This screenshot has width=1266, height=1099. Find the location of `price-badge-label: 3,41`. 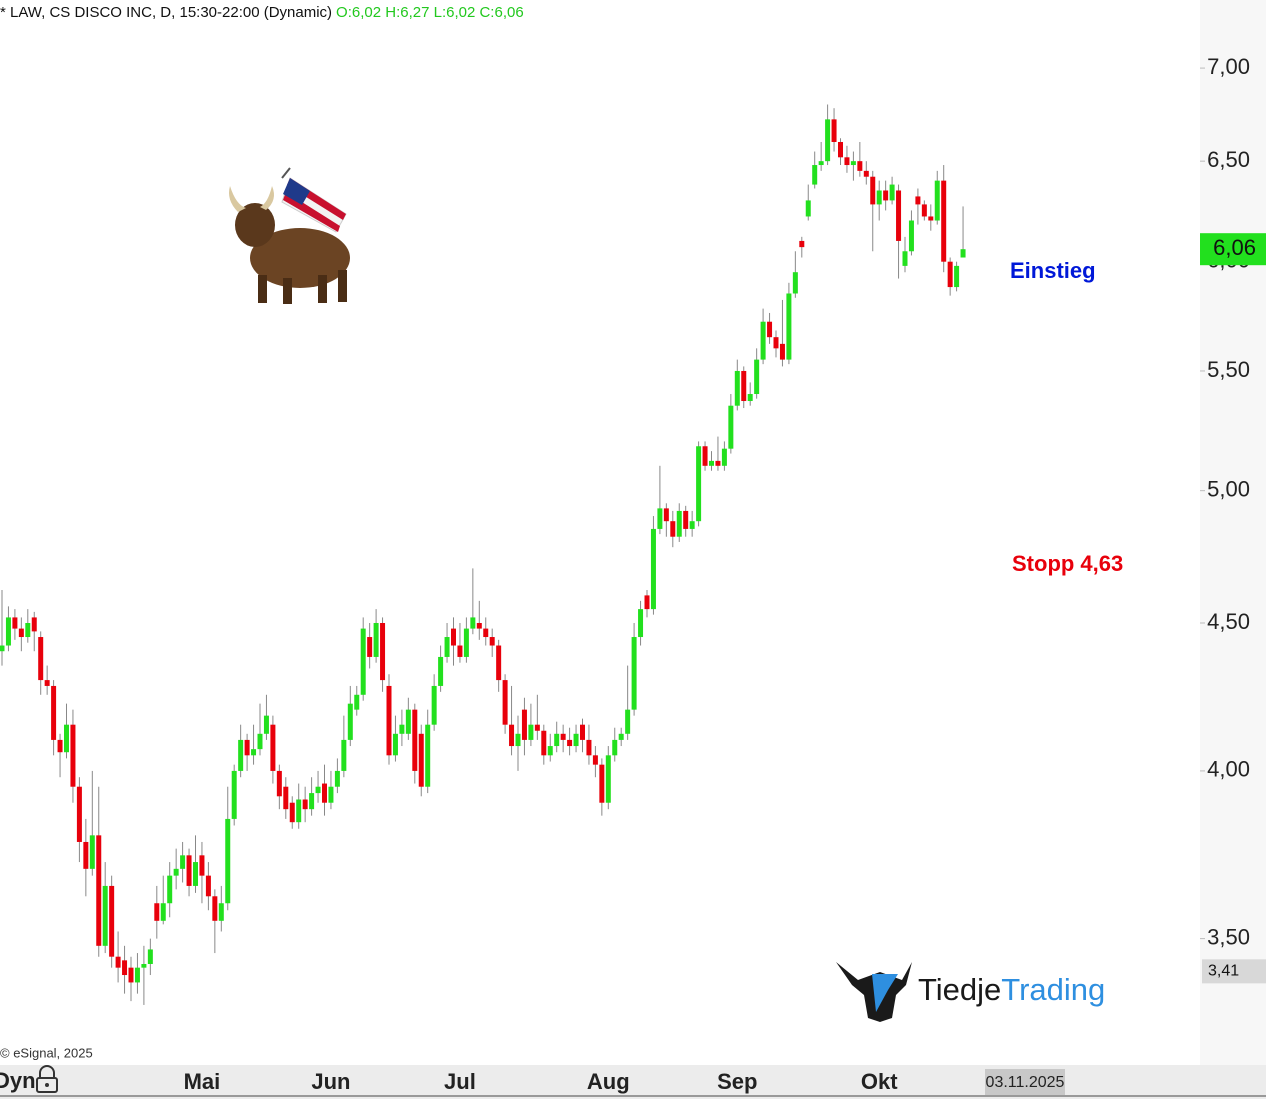

price-badge-label: 3,41 is located at coordinates (1223, 971).